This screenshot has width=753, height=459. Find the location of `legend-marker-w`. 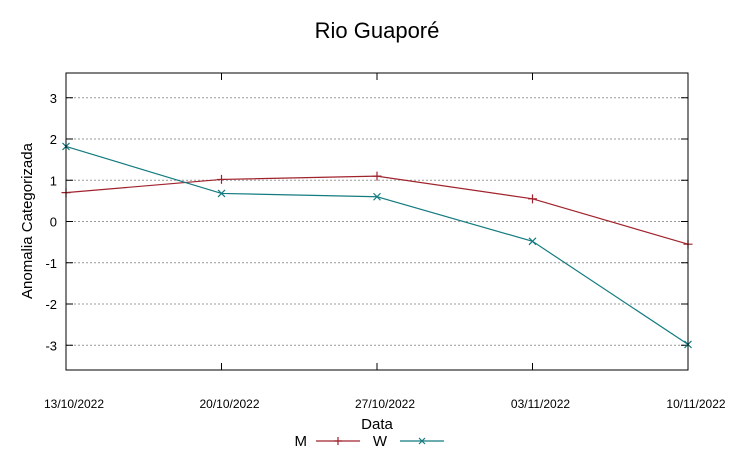

legend-marker-w is located at coordinates (422, 441).